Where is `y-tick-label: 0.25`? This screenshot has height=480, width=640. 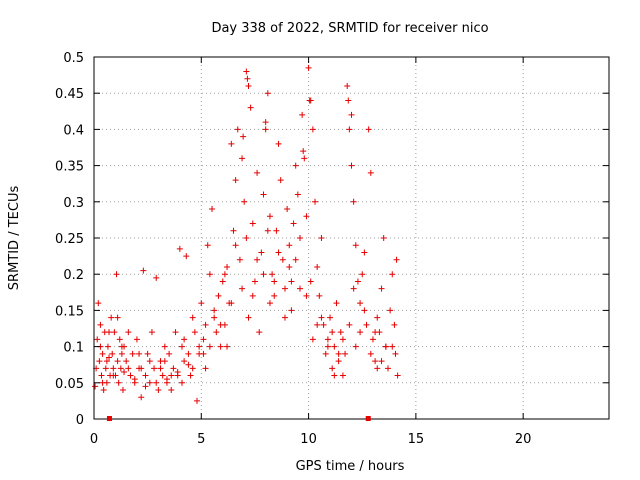
y-tick-label: 0.25 is located at coordinates (69, 239).